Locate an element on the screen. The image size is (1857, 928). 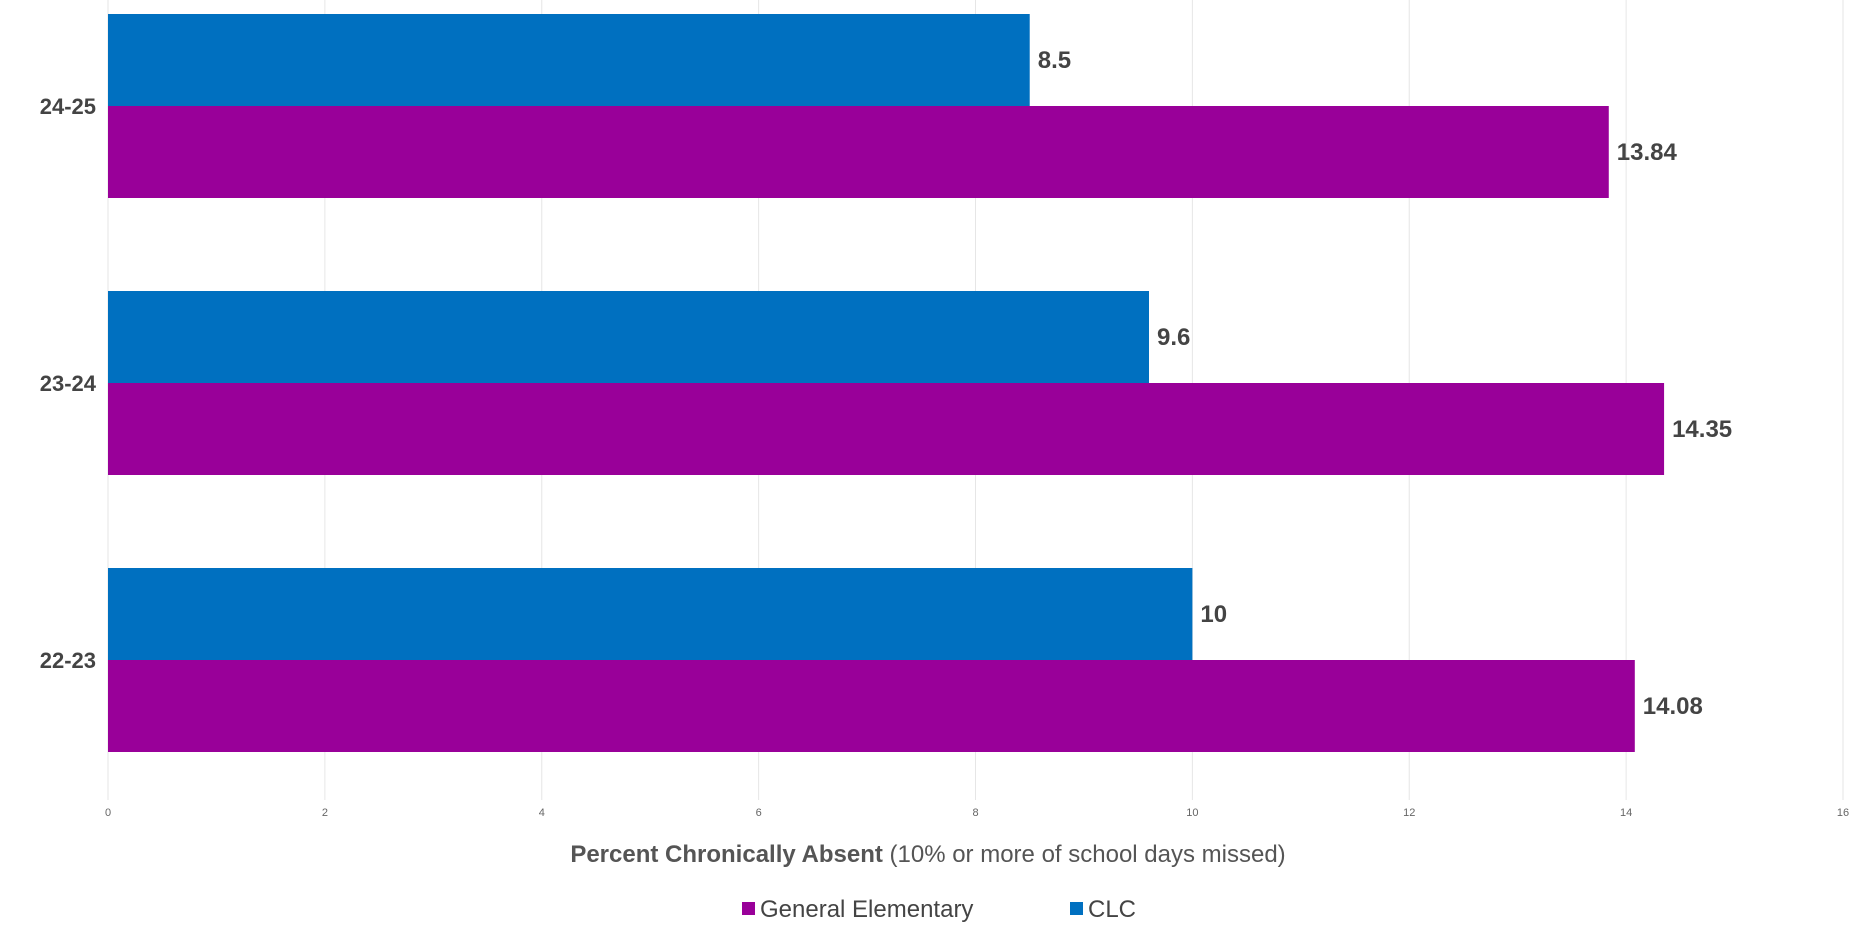
x-axis-label-detail: (10% or more of school days missed) is located at coordinates (1084, 854).